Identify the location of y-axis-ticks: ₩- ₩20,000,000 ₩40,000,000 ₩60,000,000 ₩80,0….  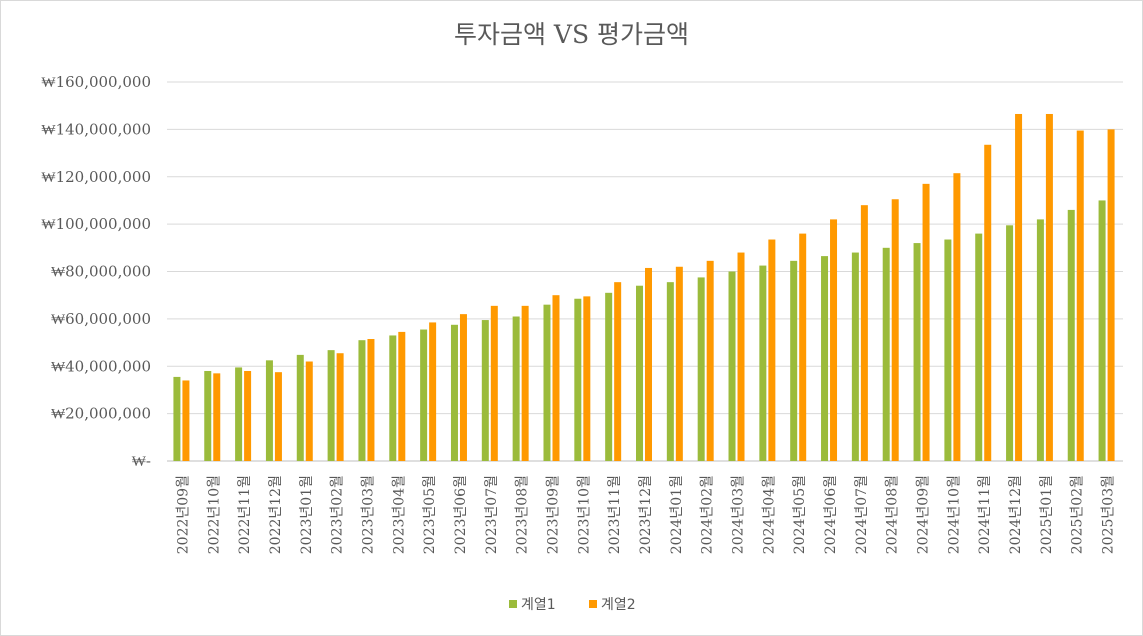
(96, 271).